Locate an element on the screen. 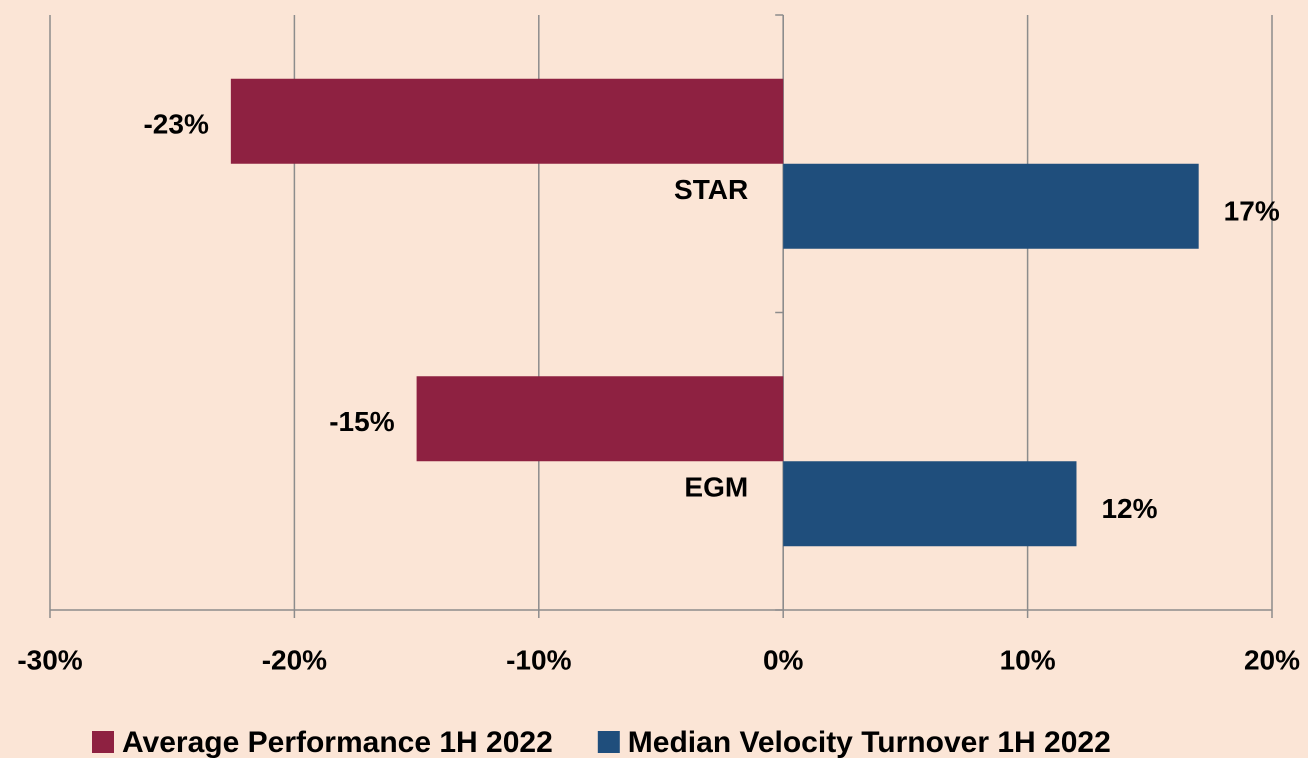 The width and height of the screenshot is (1308, 758). legend-label: Average Performance 1H 2022 is located at coordinates (337, 742).